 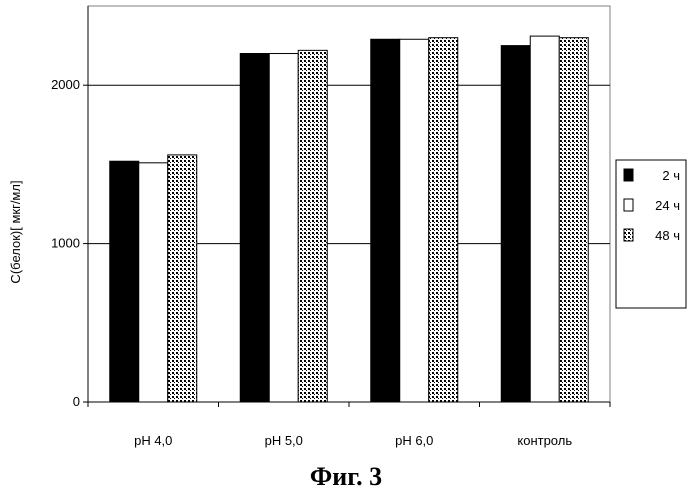 I want to click on x-tick-label: pH 5,0, so click(x=284, y=440).